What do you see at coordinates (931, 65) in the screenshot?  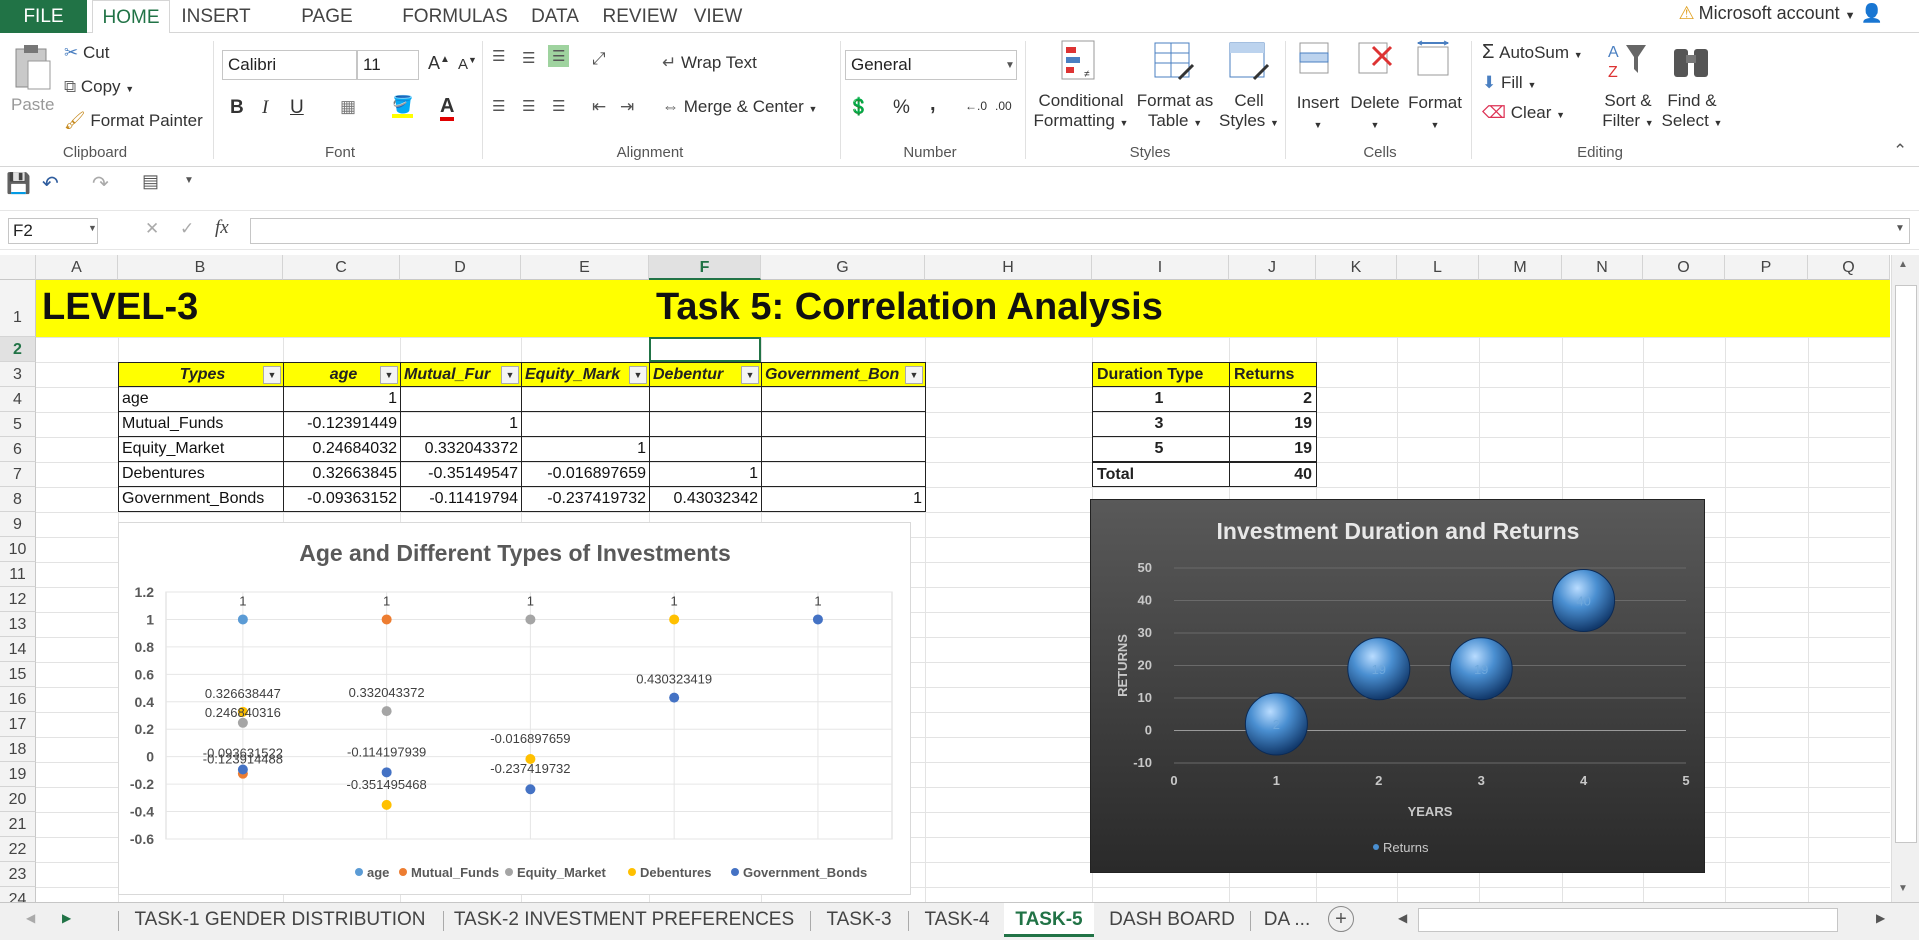 I see `number-format-select: General` at bounding box center [931, 65].